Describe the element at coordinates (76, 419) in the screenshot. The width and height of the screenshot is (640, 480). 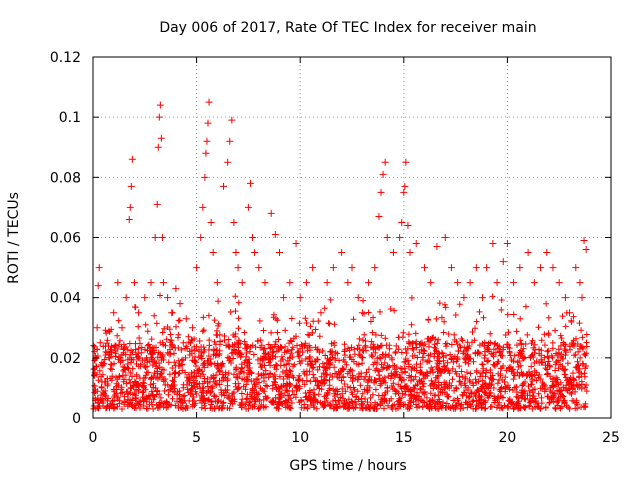
I see `y-tick-label: 0` at that location.